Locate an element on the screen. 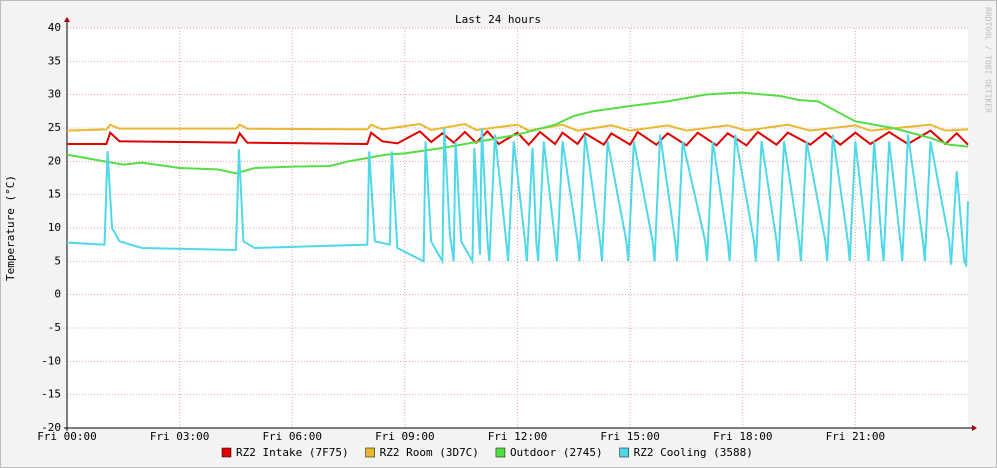  y-tick-label: 10 is located at coordinates (54, 227).